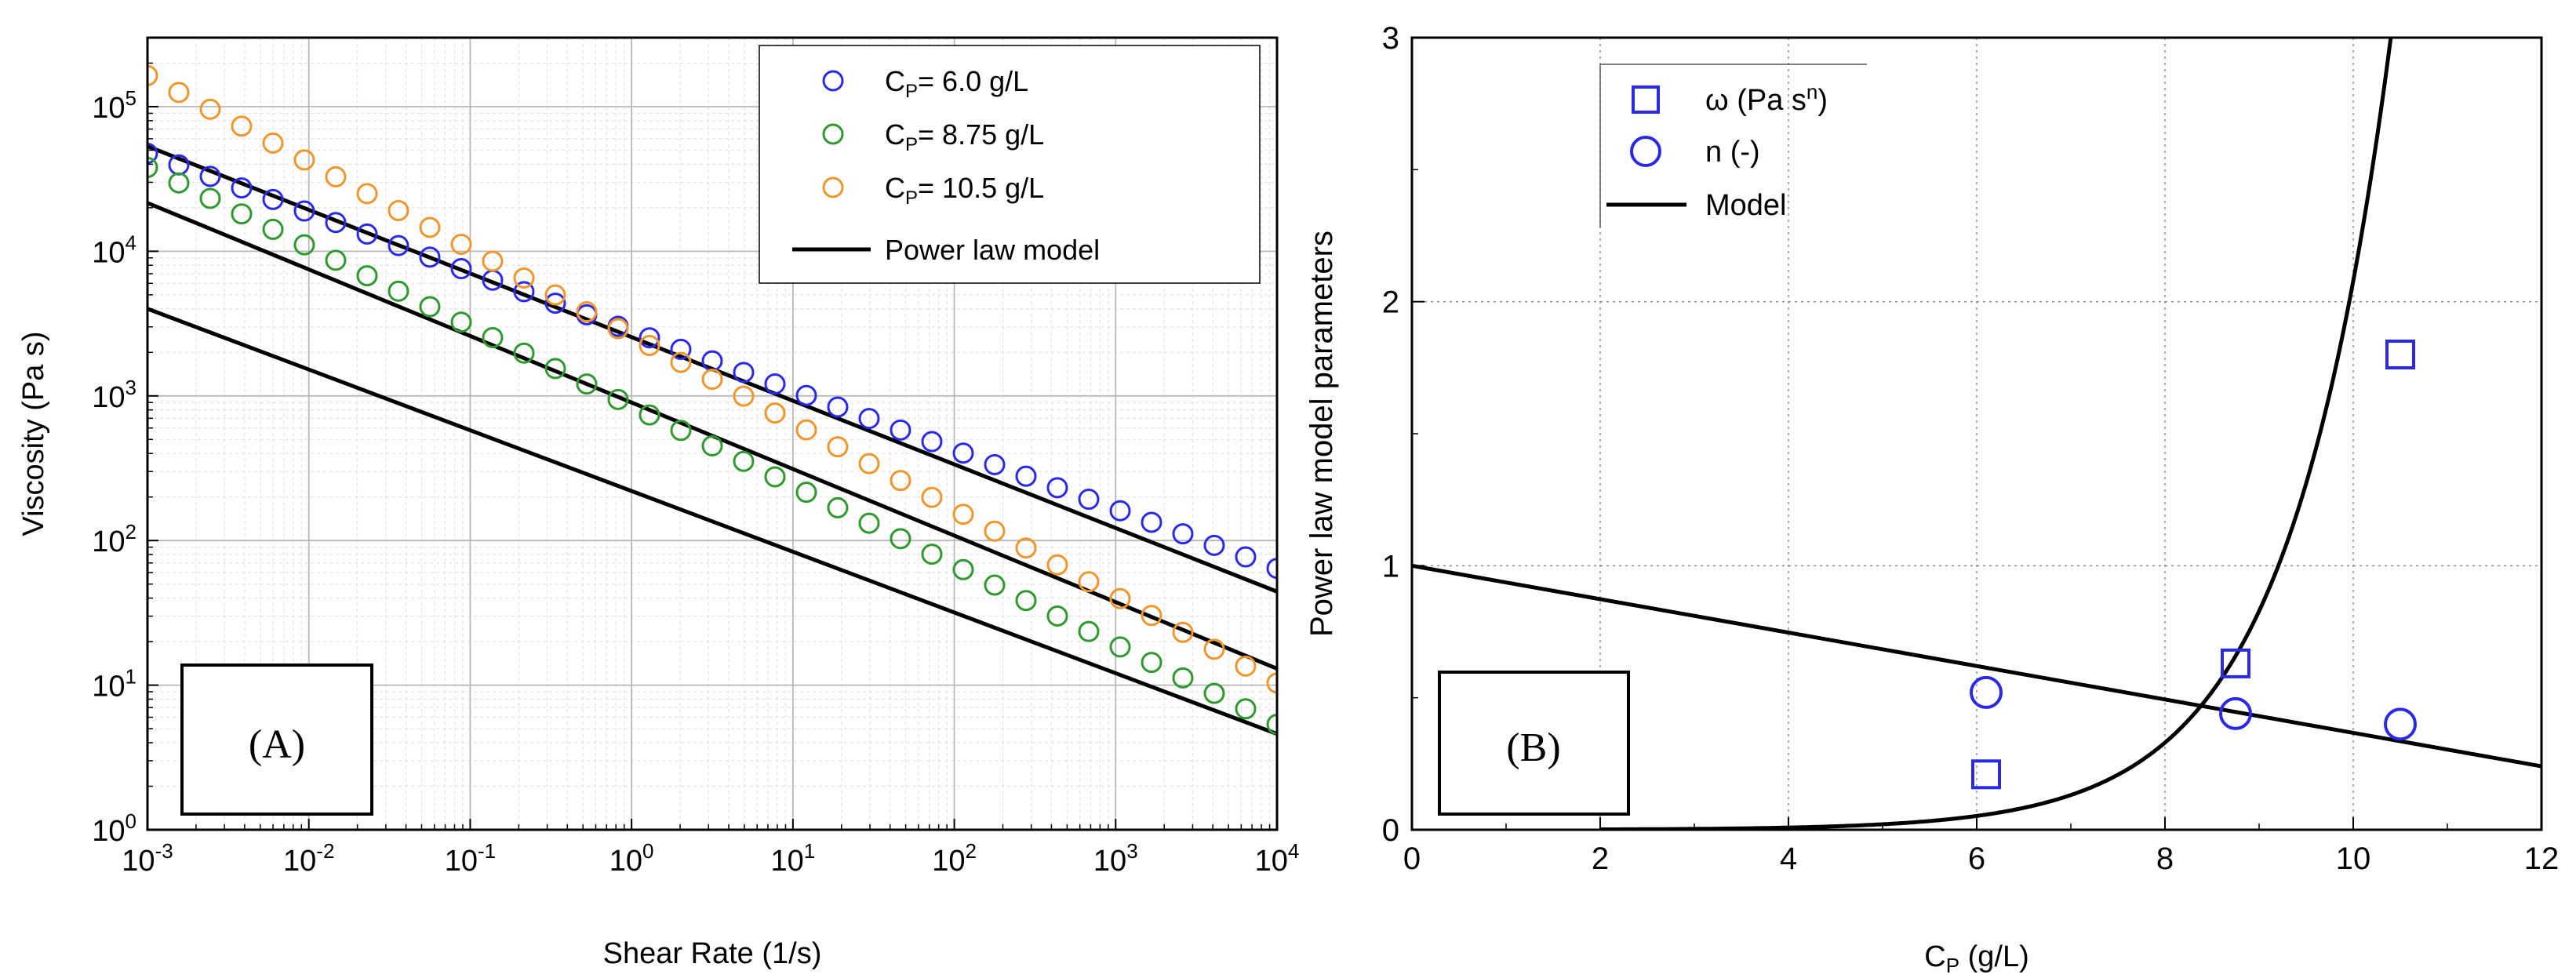 Image resolution: width=2576 pixels, height=978 pixels. I want to click on legend-marker-n, so click(1645, 151).